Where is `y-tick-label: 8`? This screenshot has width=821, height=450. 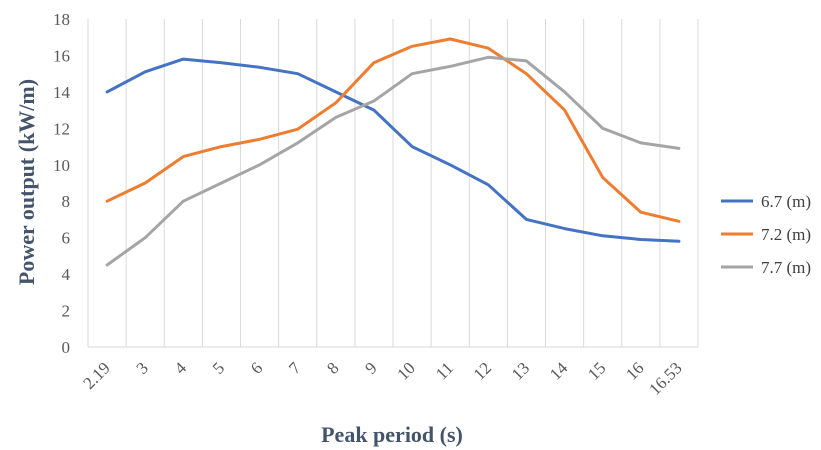 y-tick-label: 8 is located at coordinates (66, 201).